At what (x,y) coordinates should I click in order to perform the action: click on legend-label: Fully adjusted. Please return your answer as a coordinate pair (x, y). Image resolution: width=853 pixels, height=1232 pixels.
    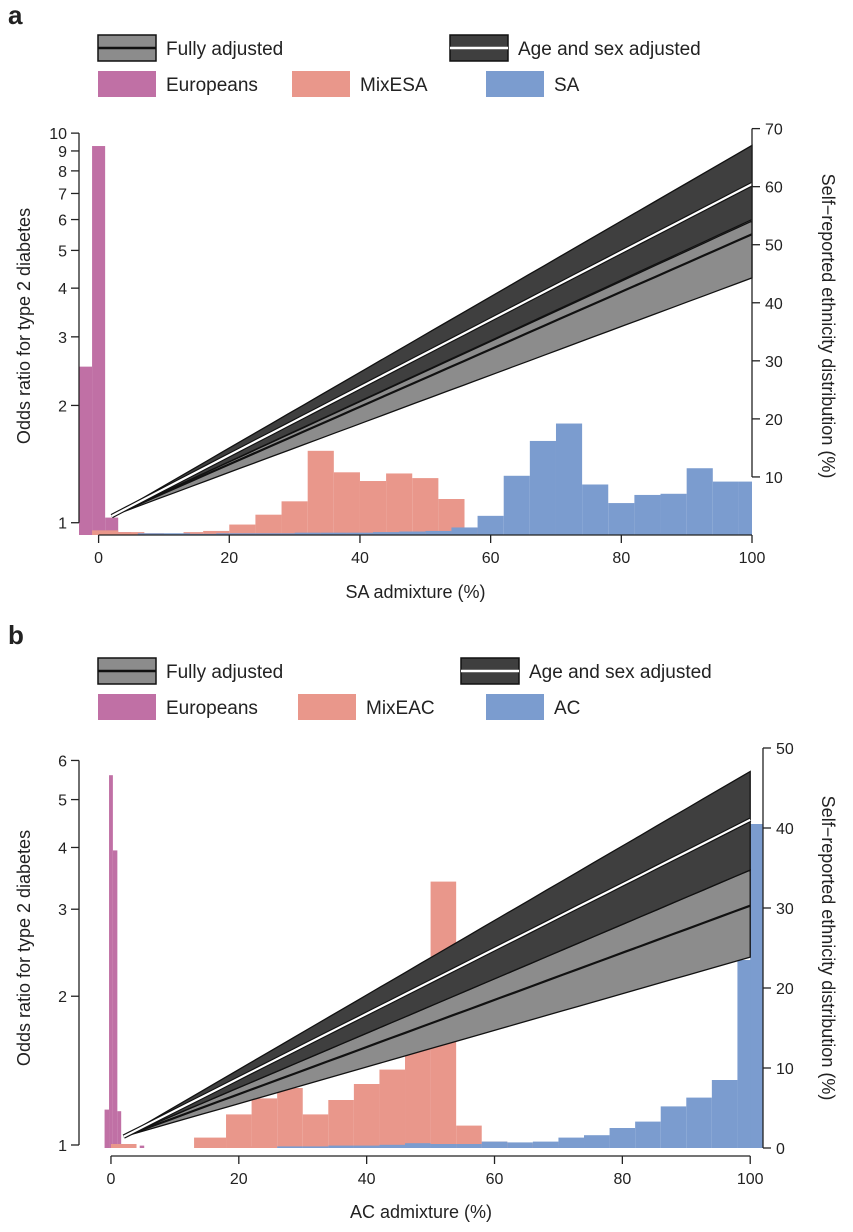
    Looking at the image, I should click on (224, 49).